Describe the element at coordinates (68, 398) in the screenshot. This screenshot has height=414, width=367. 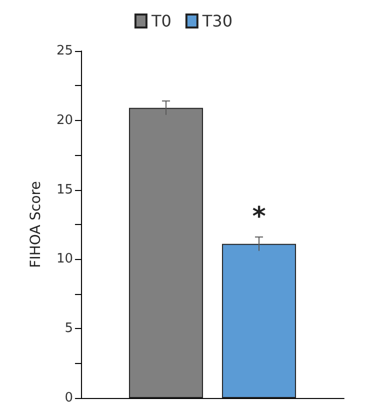
I see `y-tick-label: 0` at that location.